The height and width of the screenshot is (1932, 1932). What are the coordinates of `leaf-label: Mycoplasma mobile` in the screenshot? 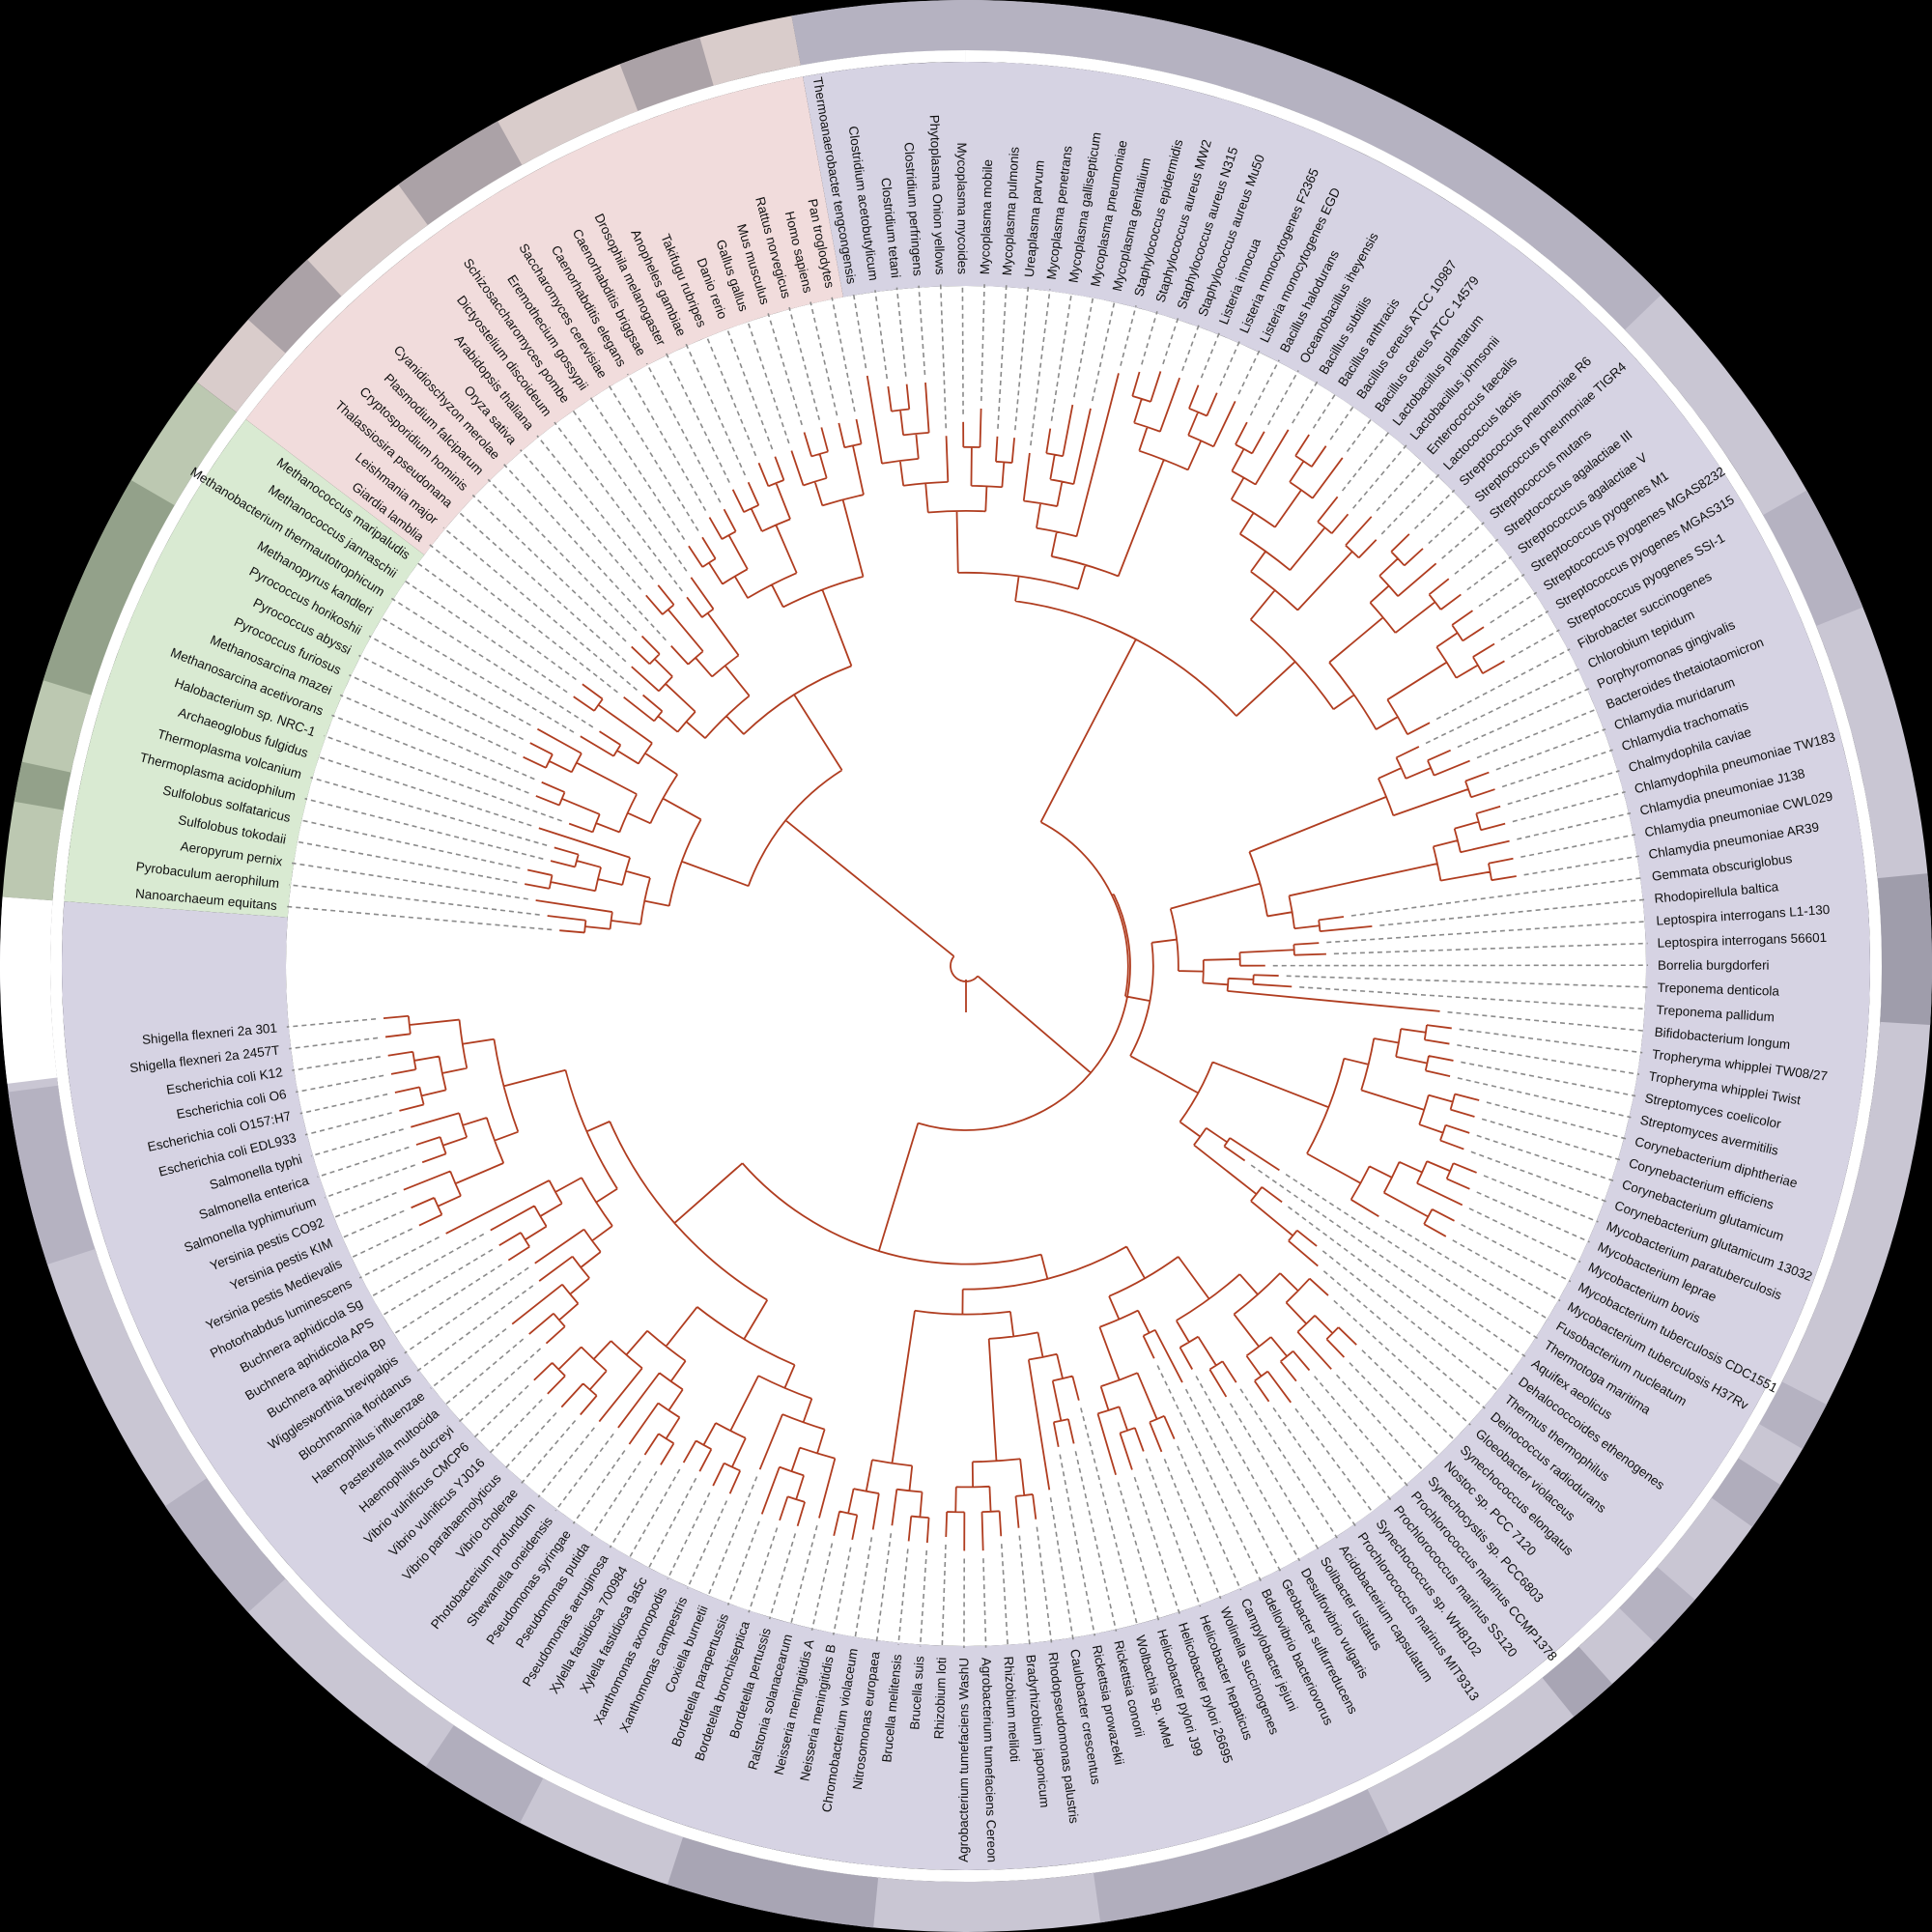 It's located at (986, 217).